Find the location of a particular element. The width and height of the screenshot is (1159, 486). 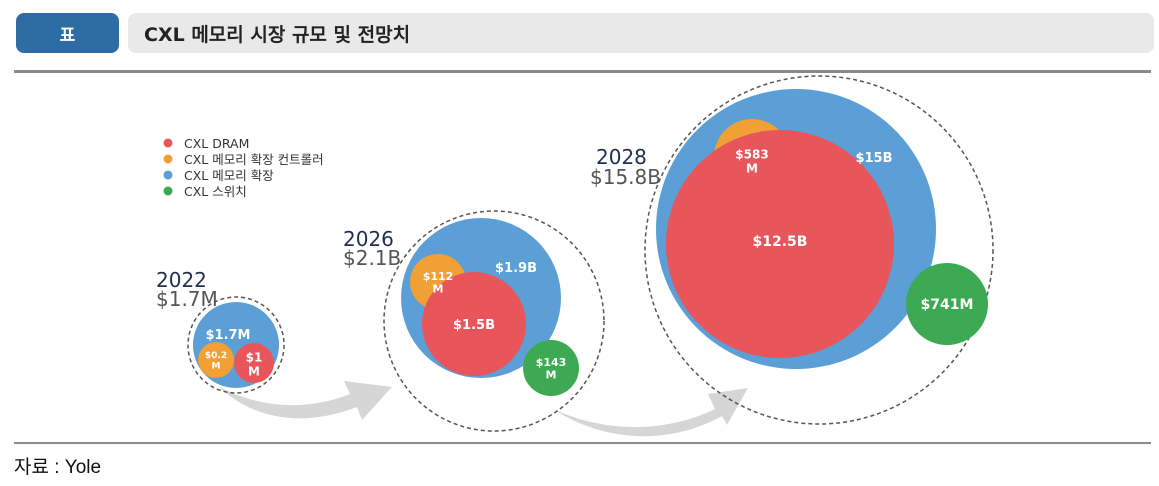

bubble-group-2022: 2022 $1.7M $1.7M $0.2 M $1 M is located at coordinates (220, 331).